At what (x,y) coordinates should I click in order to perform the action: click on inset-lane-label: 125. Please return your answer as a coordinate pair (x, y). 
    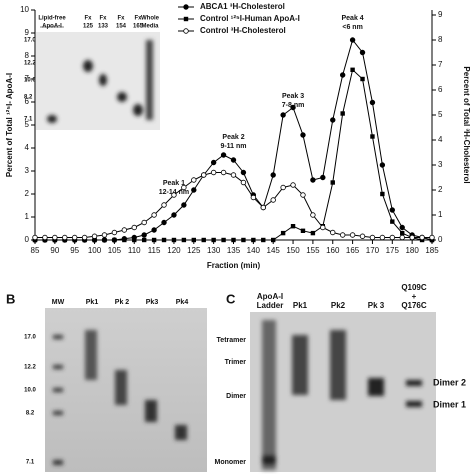
    Looking at the image, I should click on (88, 27).